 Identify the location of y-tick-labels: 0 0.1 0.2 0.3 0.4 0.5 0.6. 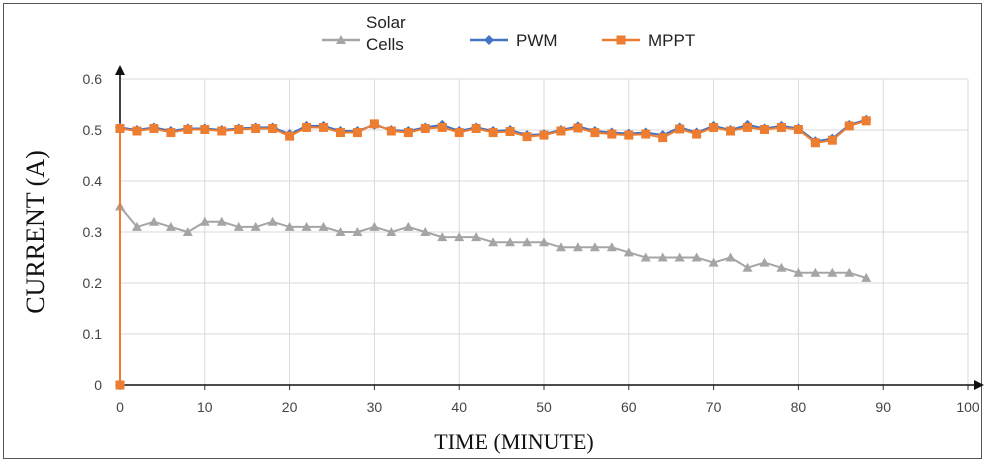
(93, 232).